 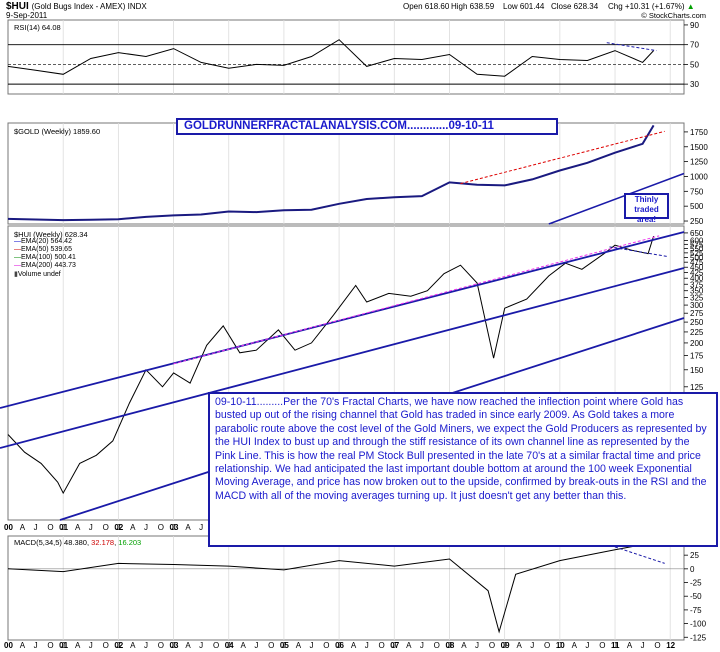 I want to click on x-axis-year-label: 01, so click(x=63, y=527).